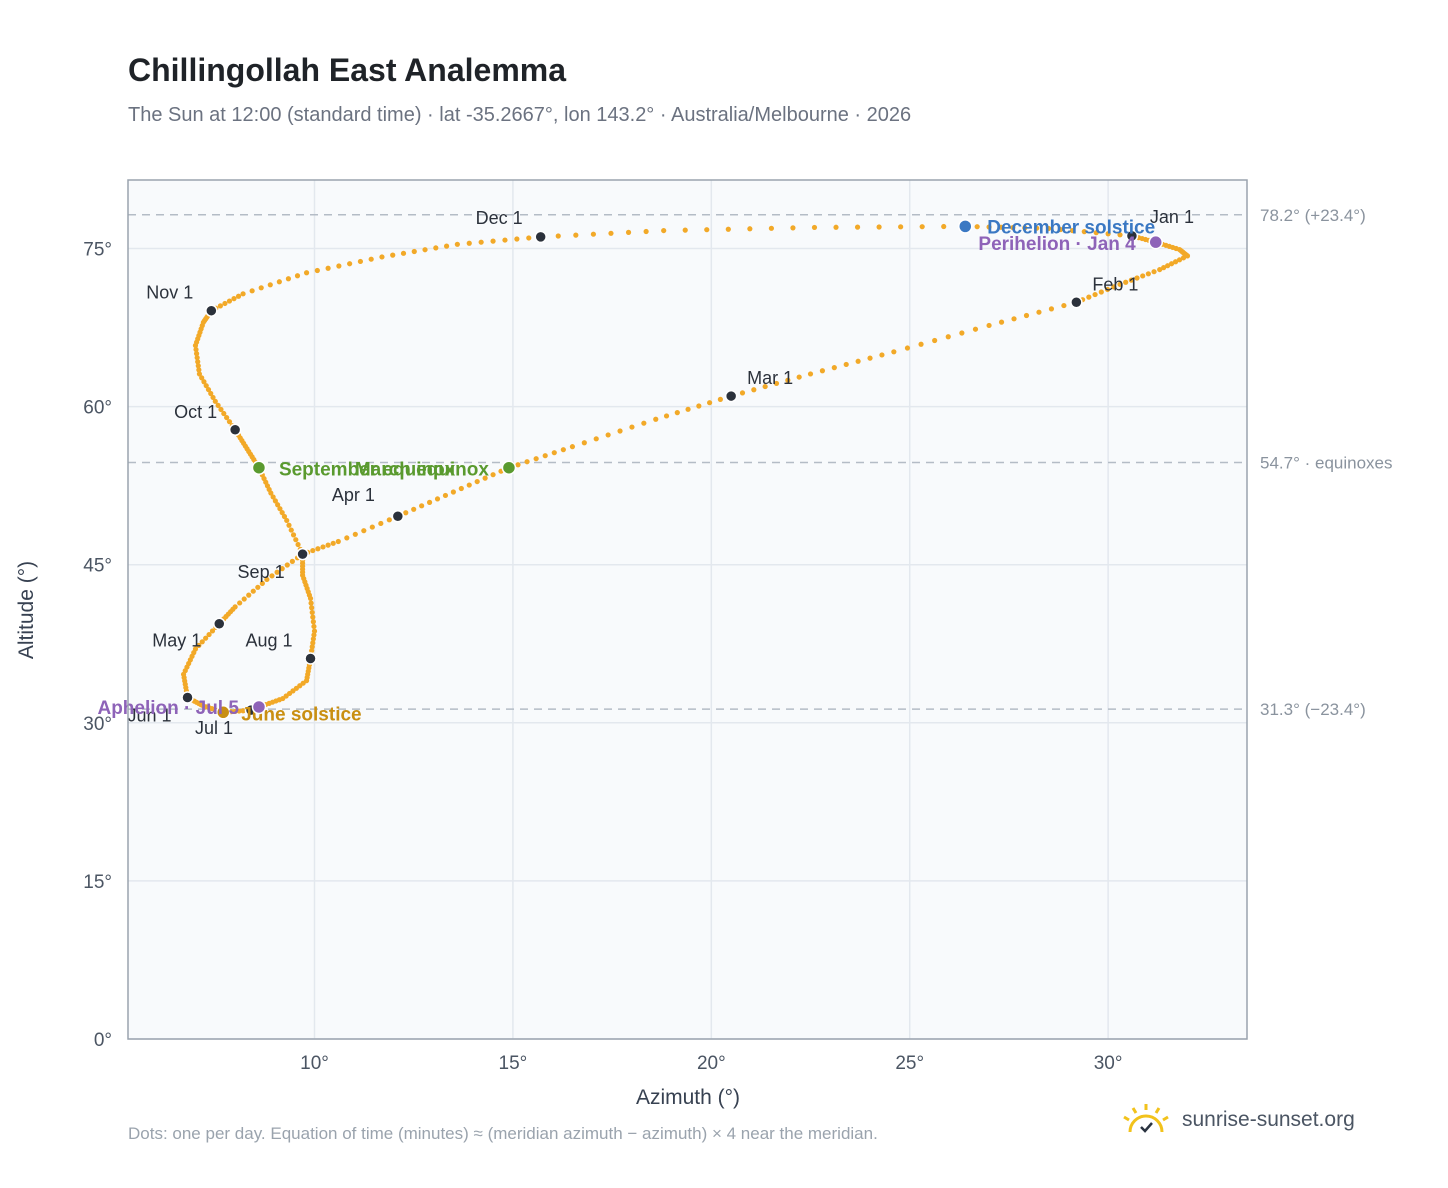 This screenshot has width=1448, height=1188. I want to click on x-tick-label: 10°, so click(314, 1063).